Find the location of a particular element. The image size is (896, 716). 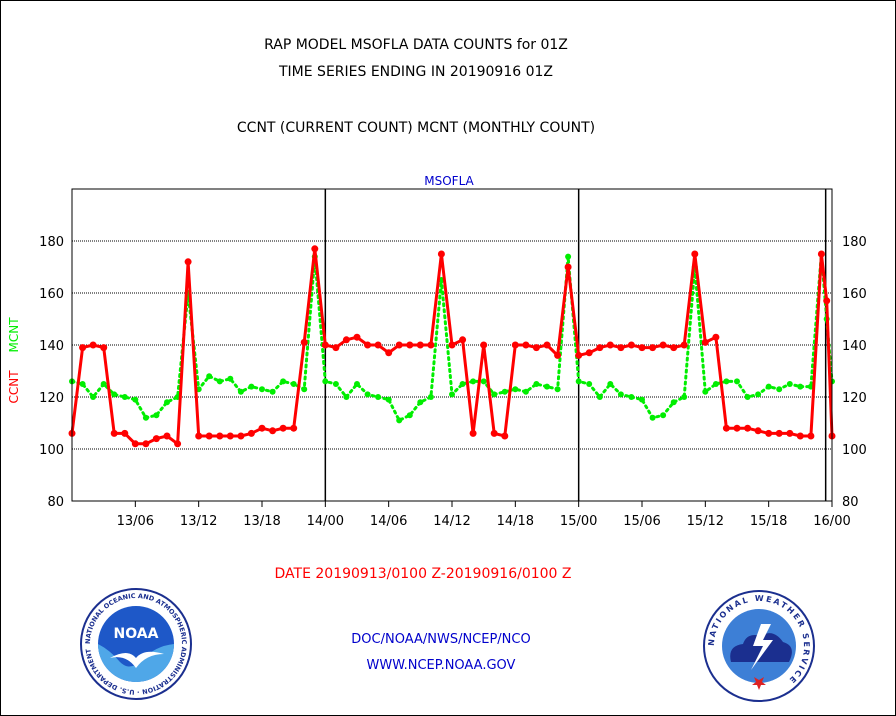

station-label: MSOFLA is located at coordinates (449, 181).